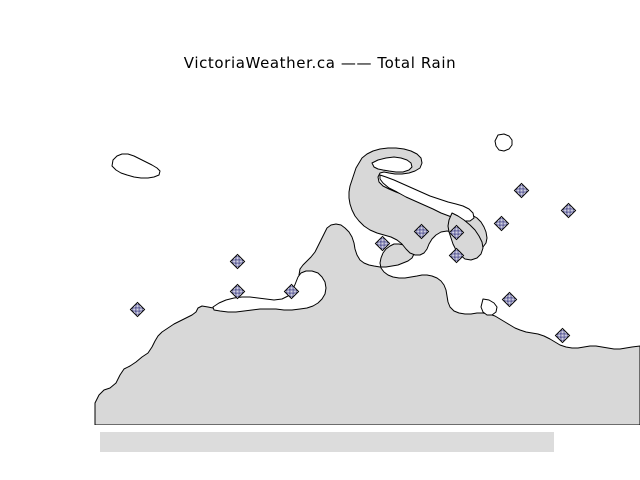 The height and width of the screenshot is (480, 640). I want to click on land-island-lagoon, so click(392, 164).